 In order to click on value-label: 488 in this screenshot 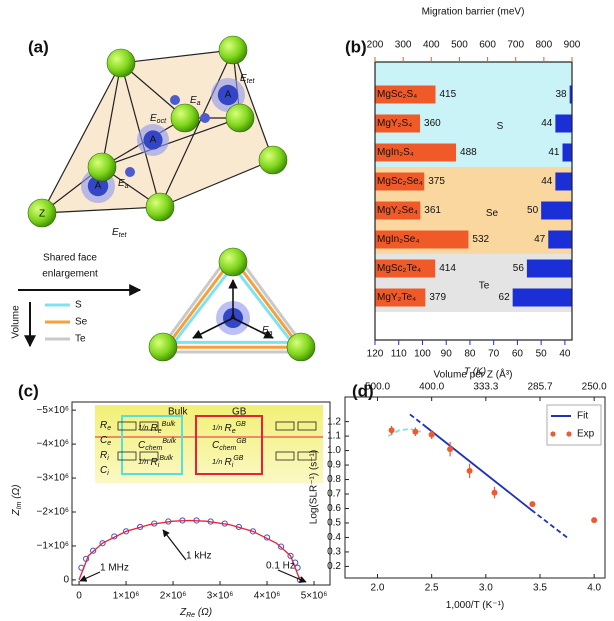, I will do `click(468, 152)`.